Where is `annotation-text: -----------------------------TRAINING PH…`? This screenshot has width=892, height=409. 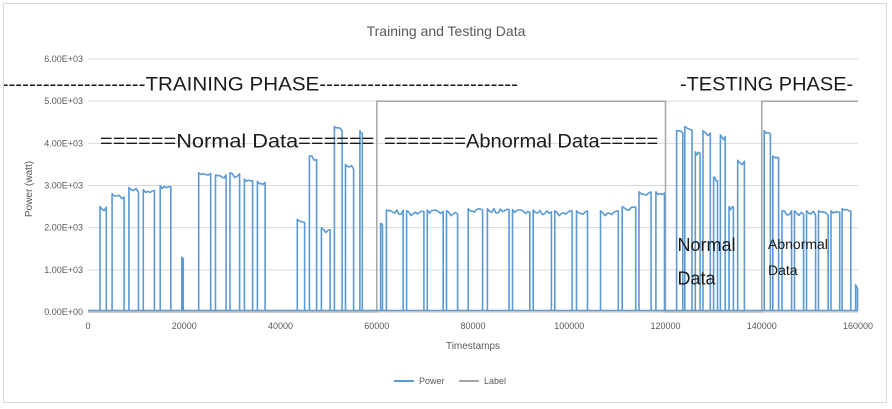
annotation-text: -----------------------------TRAINING PH… is located at coordinates (261, 85).